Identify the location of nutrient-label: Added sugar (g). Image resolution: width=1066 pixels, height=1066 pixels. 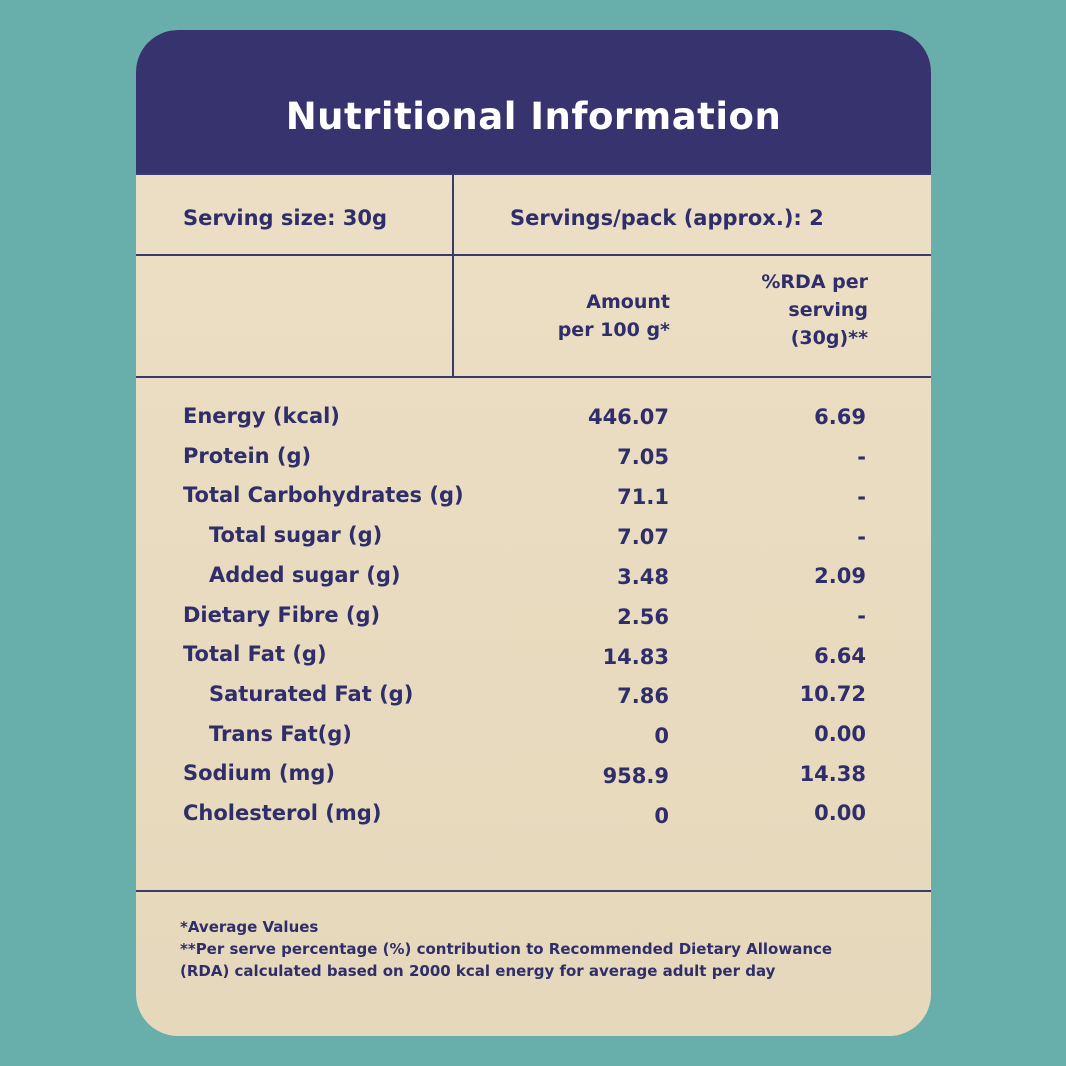
(305, 575).